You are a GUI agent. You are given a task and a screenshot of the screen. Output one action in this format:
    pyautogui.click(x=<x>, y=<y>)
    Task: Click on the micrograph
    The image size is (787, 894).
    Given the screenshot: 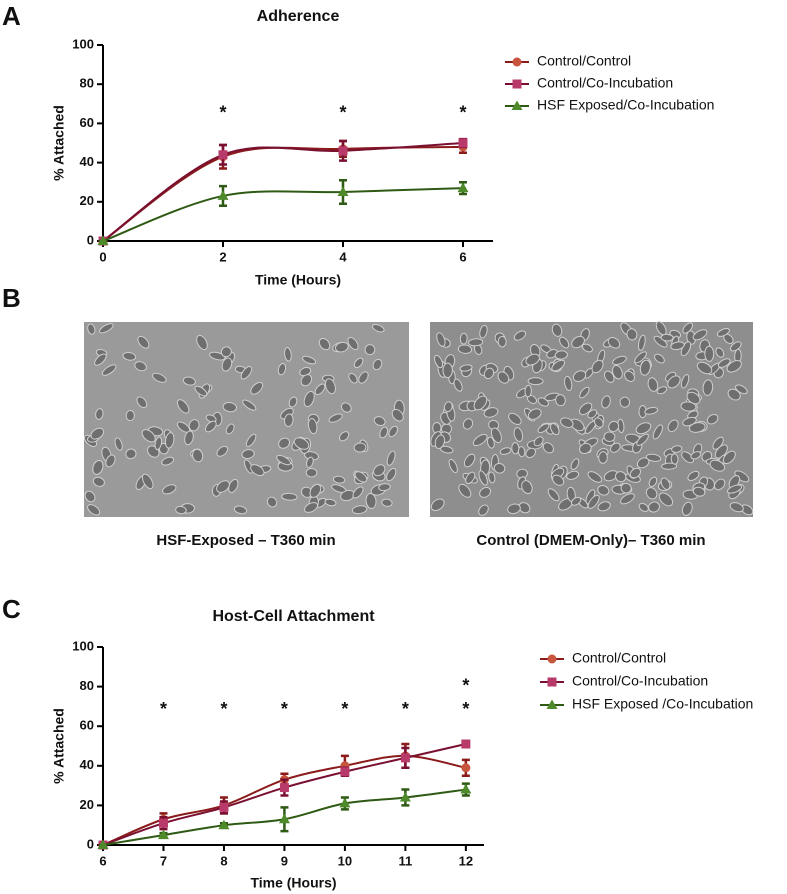 What is the action you would take?
    pyautogui.click(x=592, y=419)
    